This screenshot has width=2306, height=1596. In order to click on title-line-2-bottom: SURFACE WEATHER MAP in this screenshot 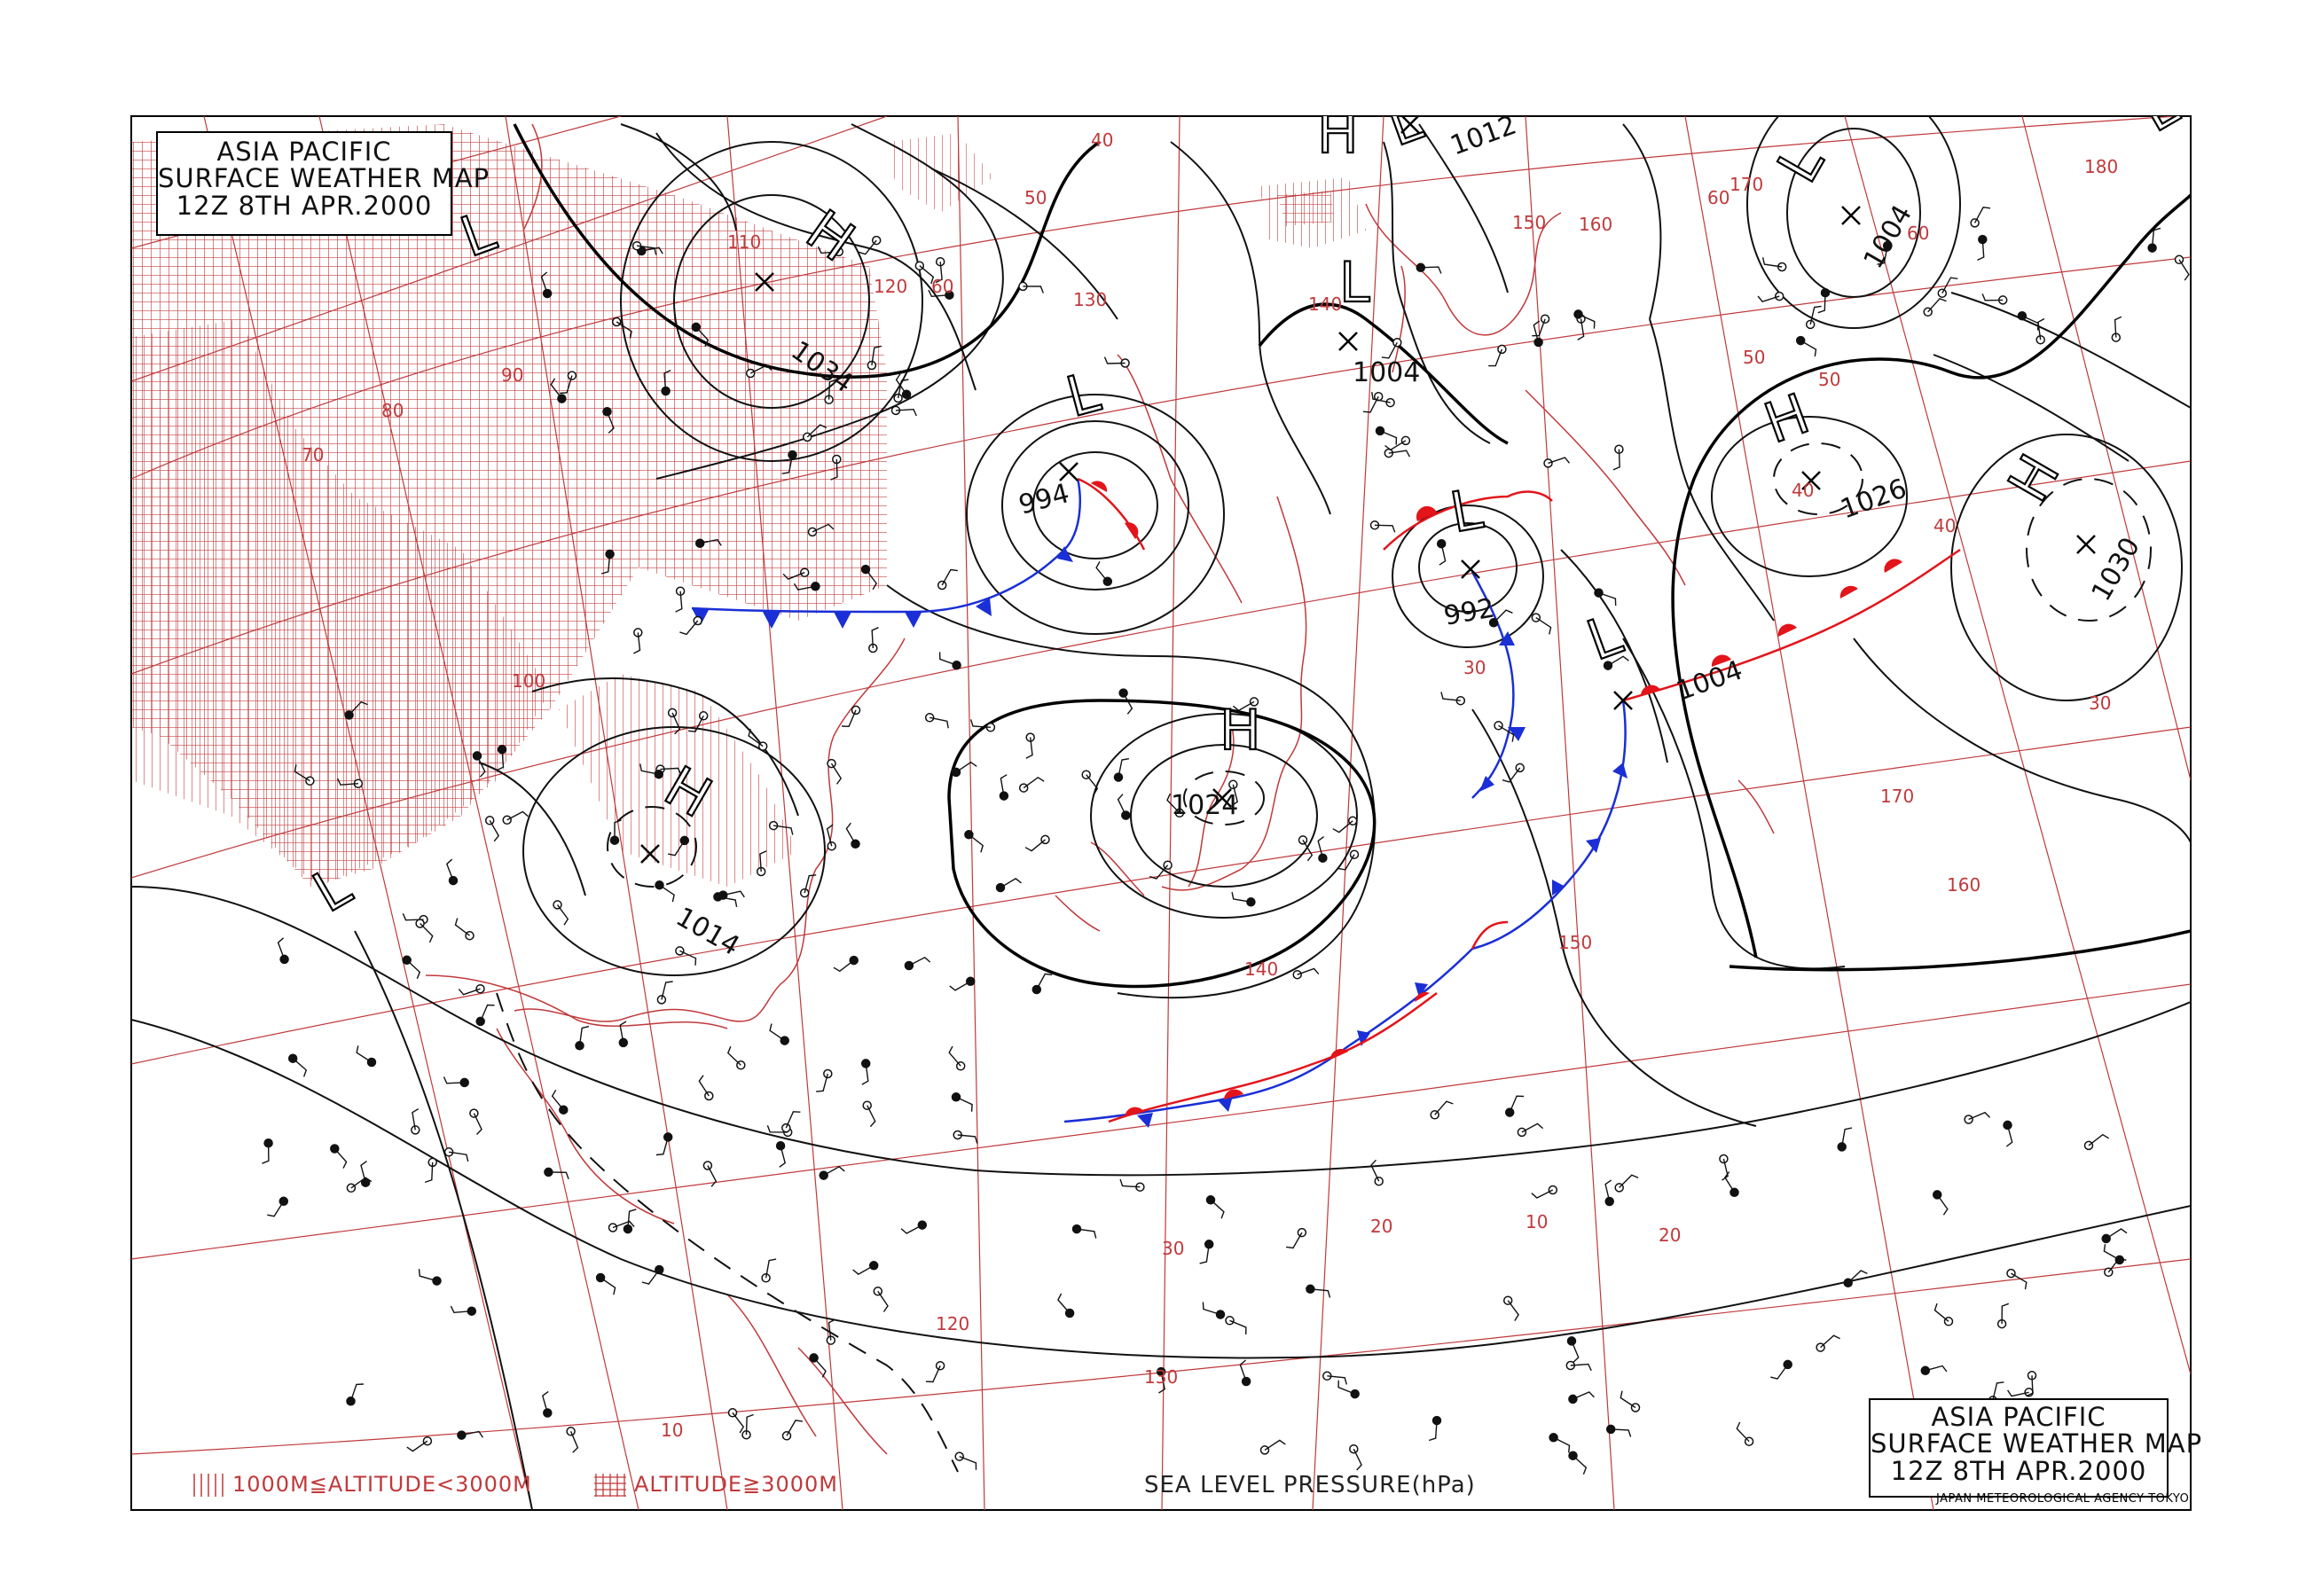, I will do `click(2037, 1444)`.